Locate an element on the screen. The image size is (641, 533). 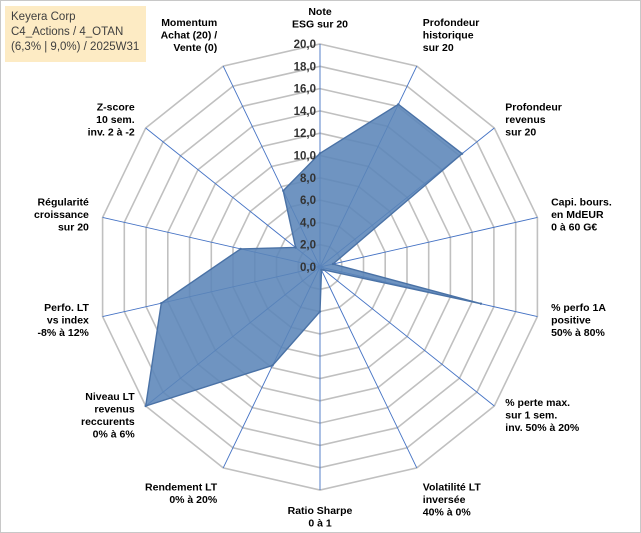
axis-label: en MdEUR is located at coordinates (577, 215).